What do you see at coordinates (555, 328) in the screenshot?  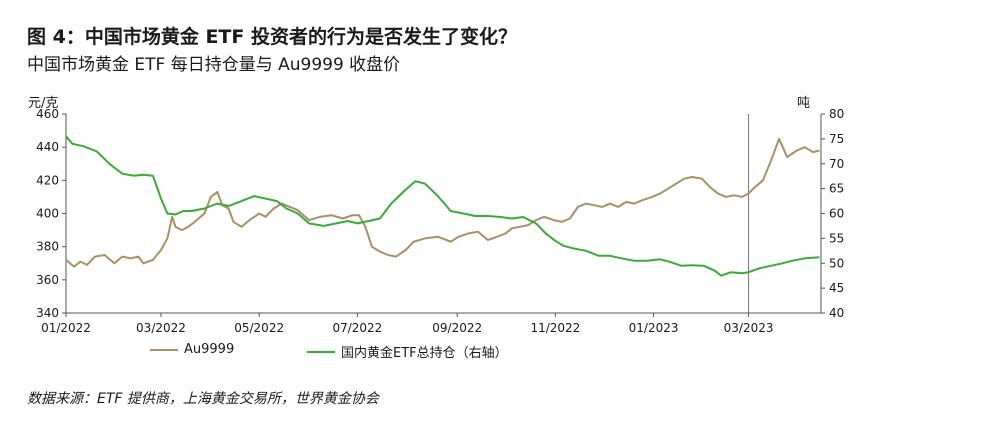 I see `x-tick-label: 11/2022` at bounding box center [555, 328].